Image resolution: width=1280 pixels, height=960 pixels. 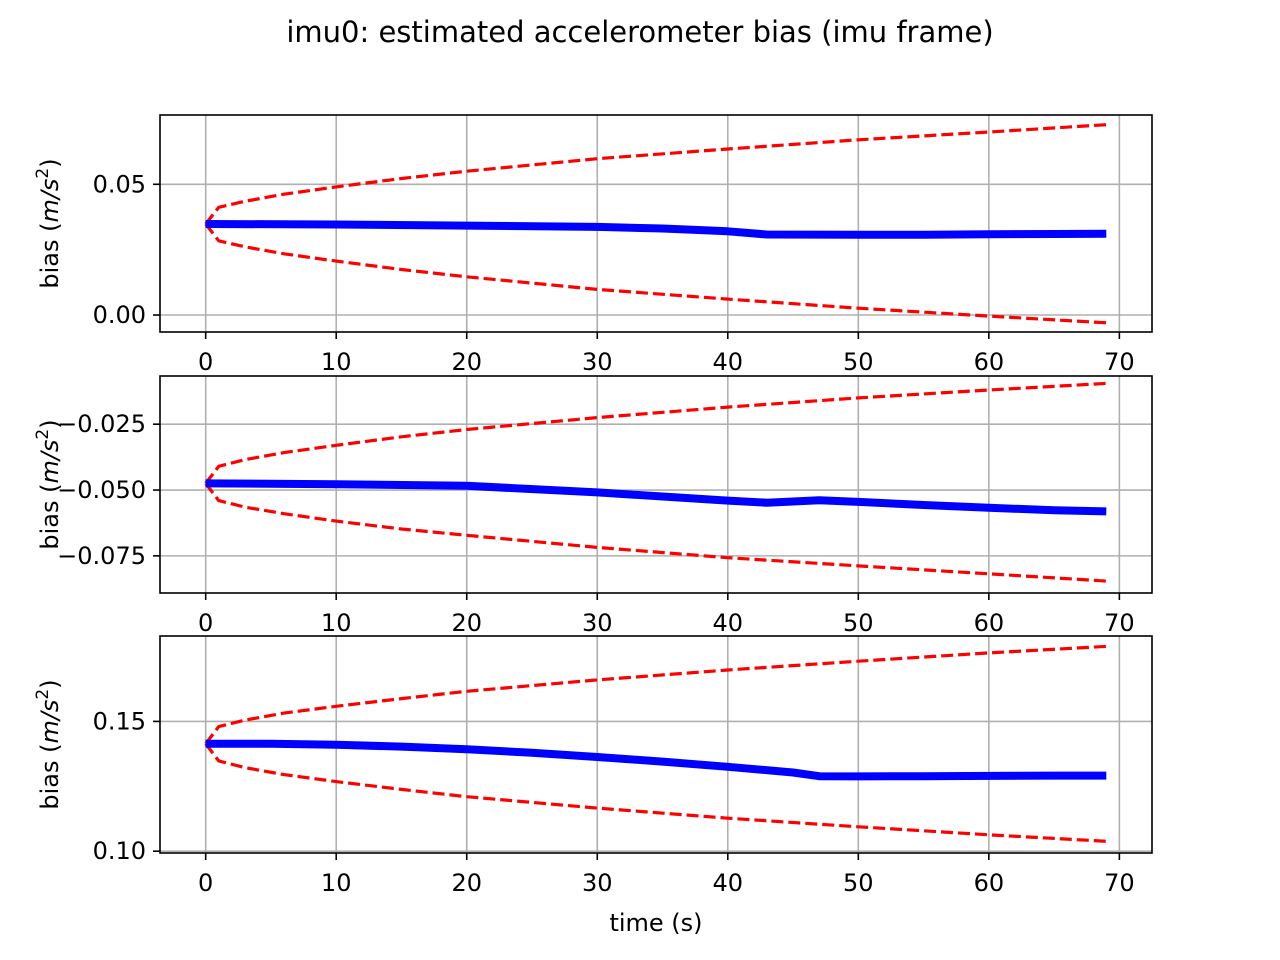 What do you see at coordinates (119, 721) in the screenshot?
I see `y-tick-label: 0.15` at bounding box center [119, 721].